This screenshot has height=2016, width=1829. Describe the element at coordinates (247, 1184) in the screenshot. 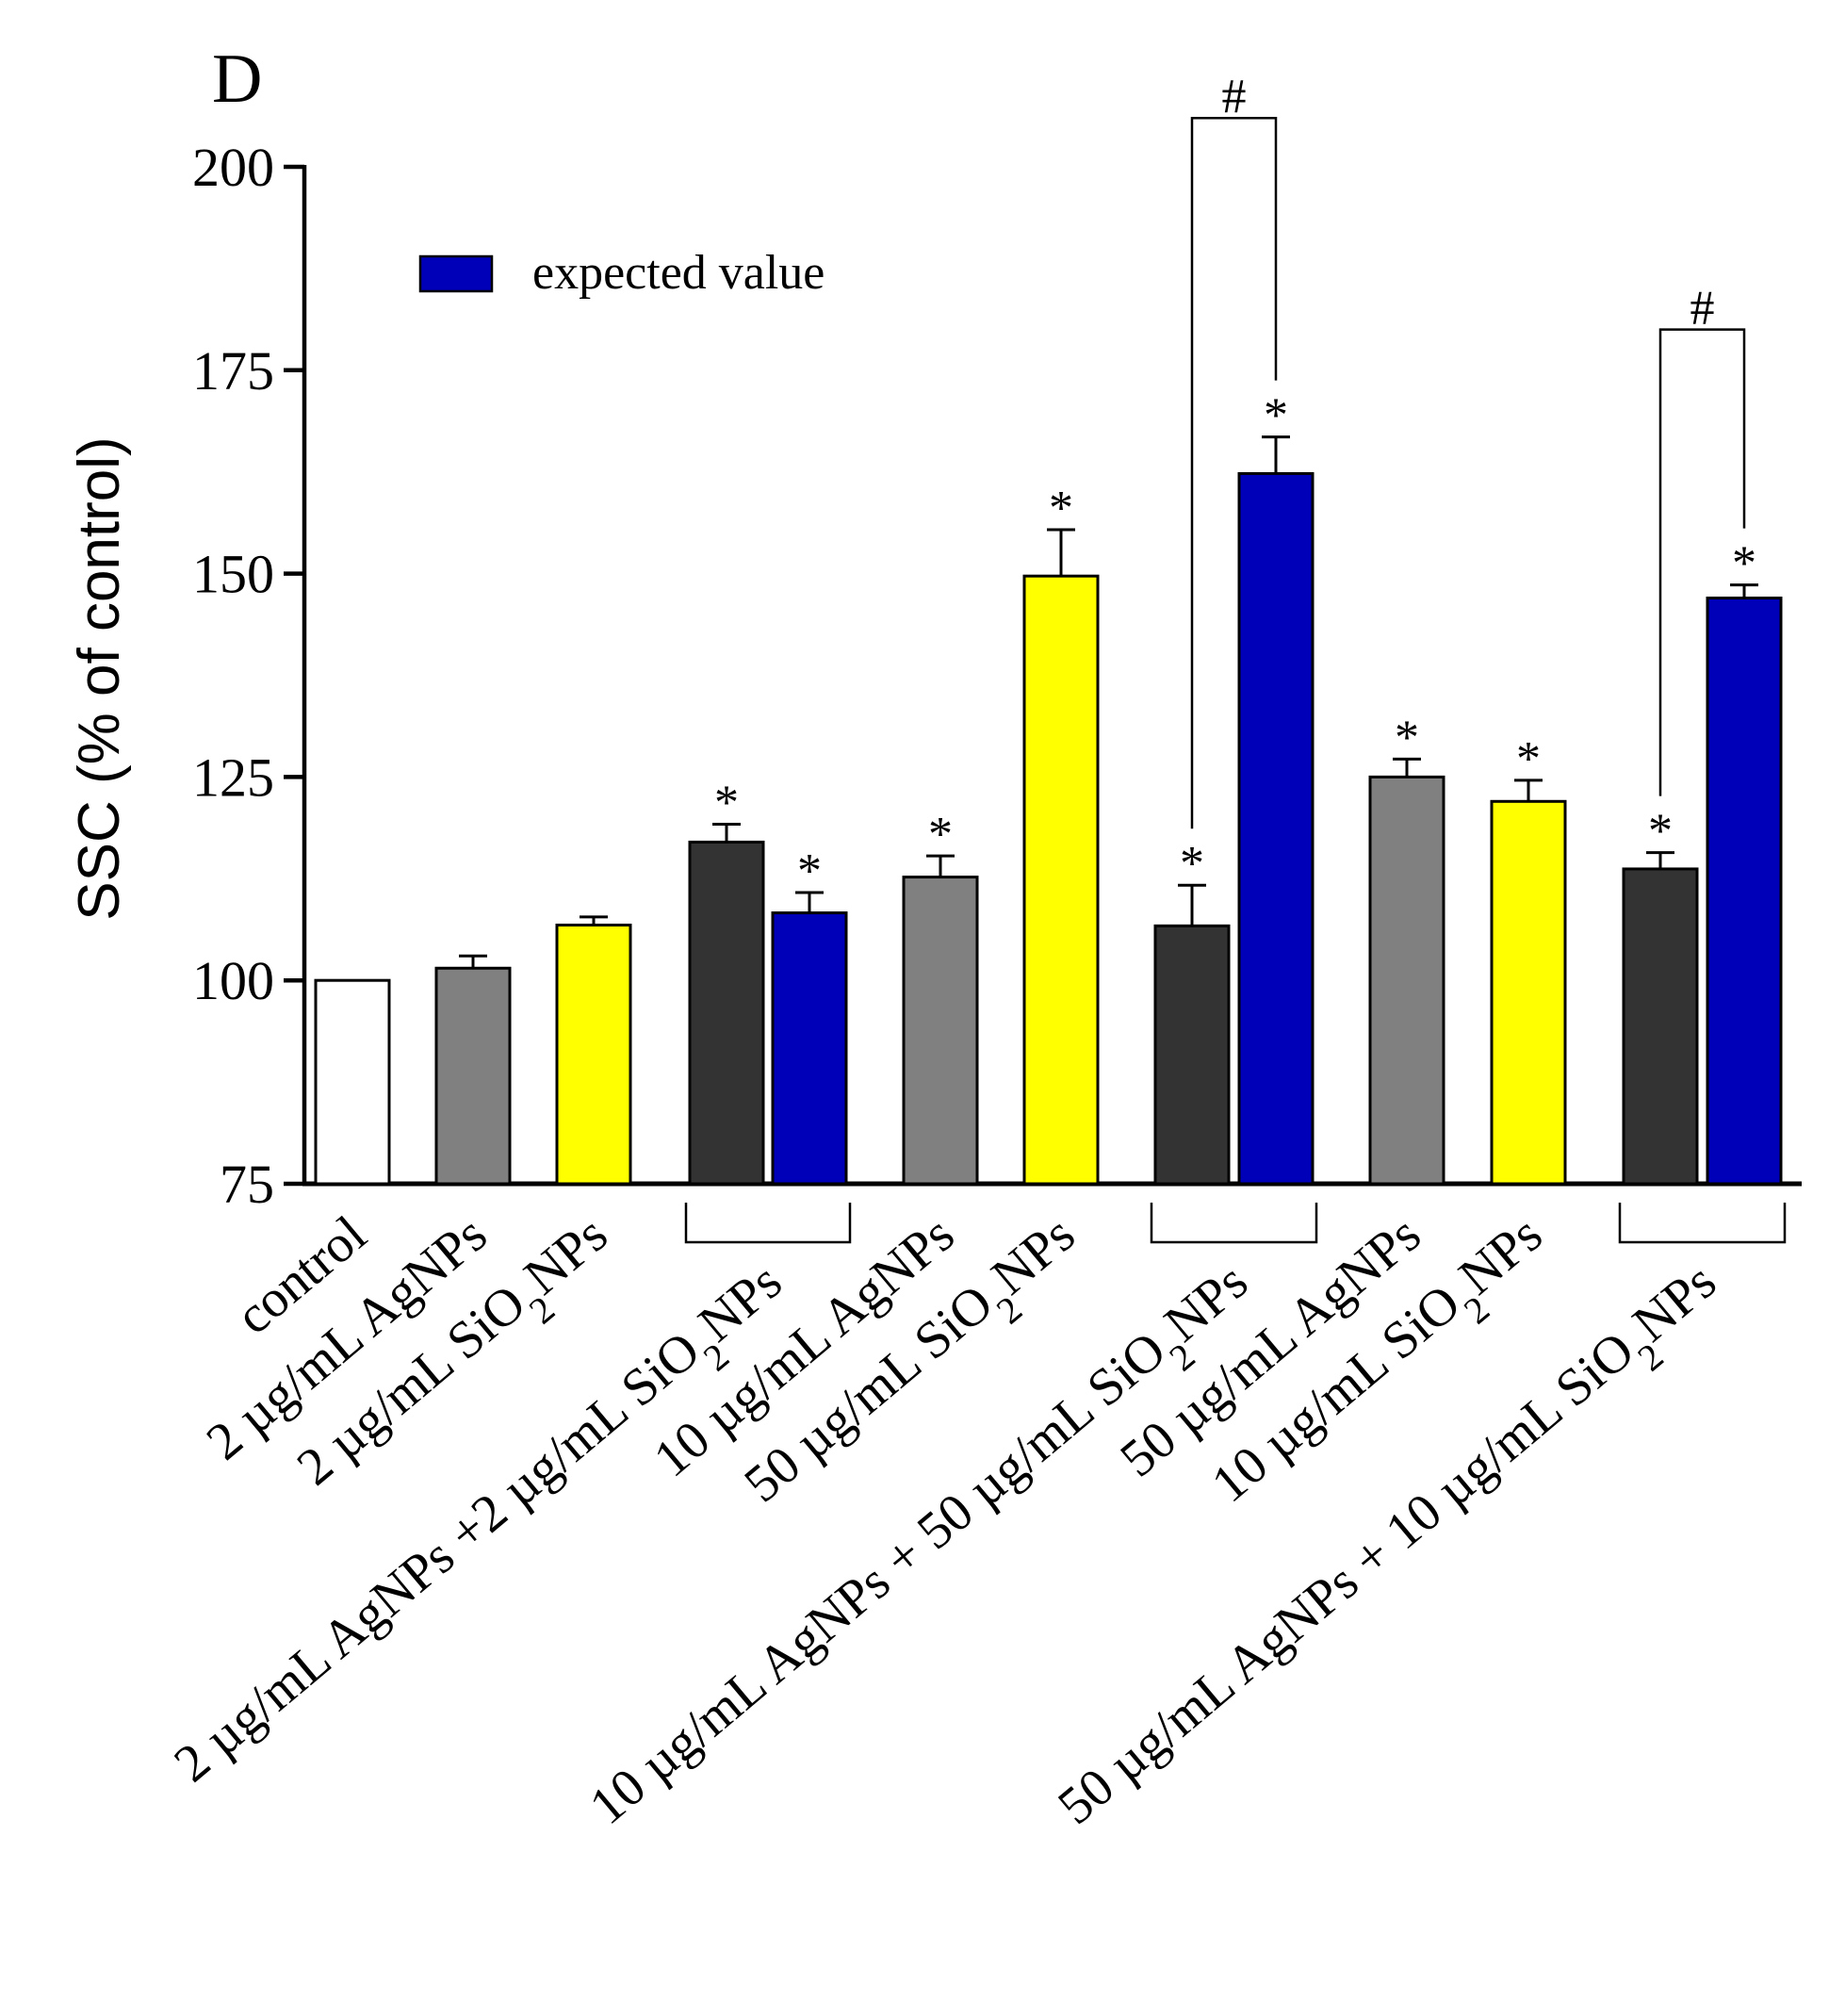

I see `y-tick-label: 75` at that location.